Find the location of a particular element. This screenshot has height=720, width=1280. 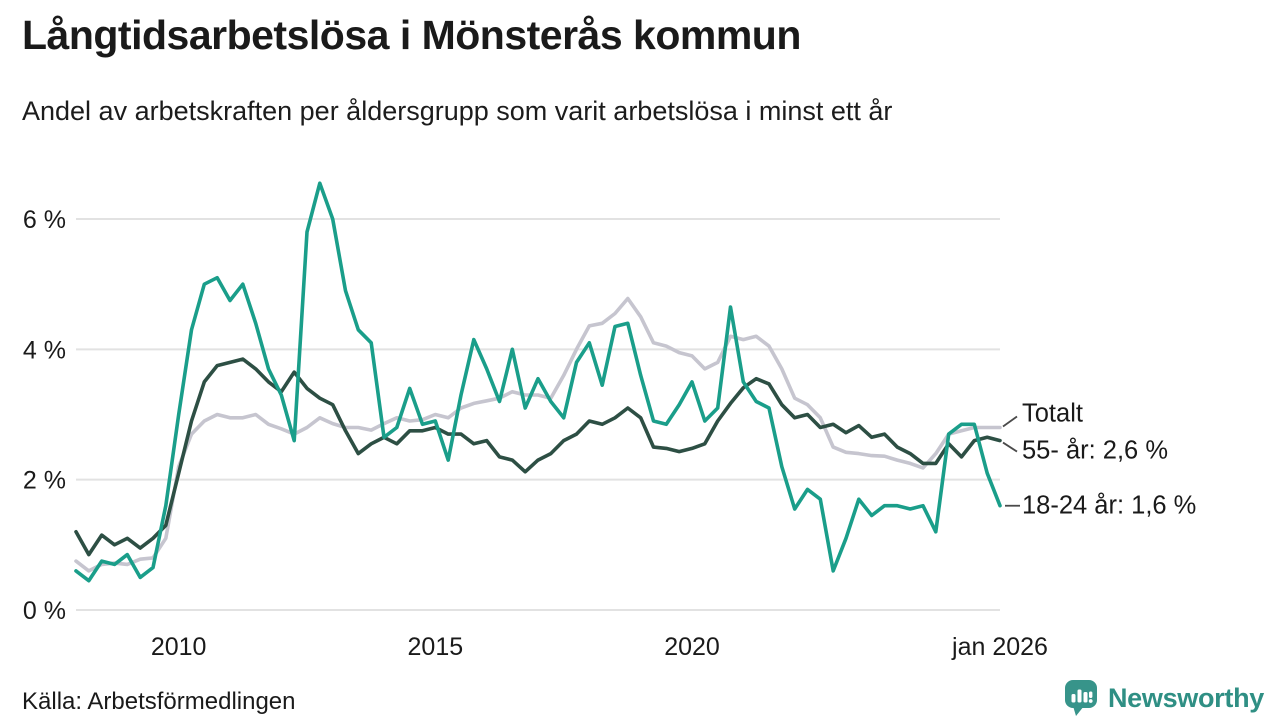

y-tick-label: 6 % is located at coordinates (44, 220).